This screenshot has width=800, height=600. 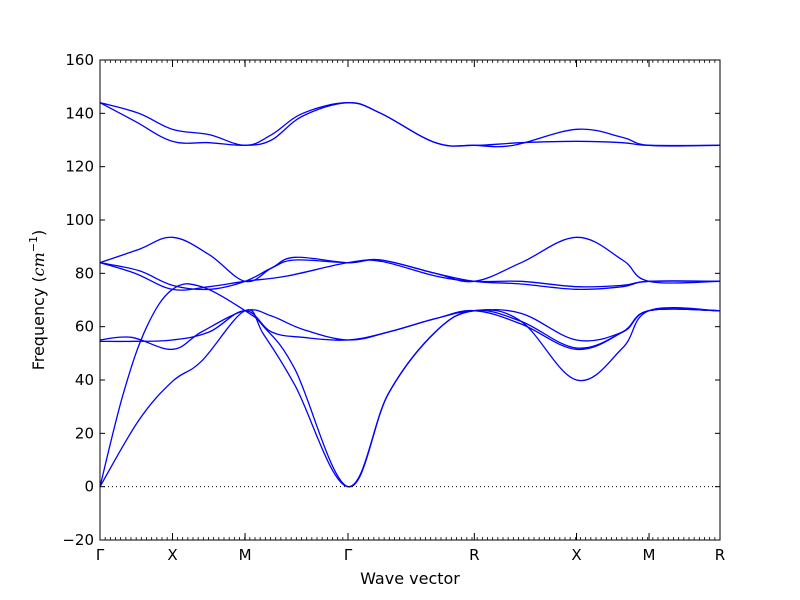 What do you see at coordinates (79, 113) in the screenshot?
I see `y-tick-label: 140` at bounding box center [79, 113].